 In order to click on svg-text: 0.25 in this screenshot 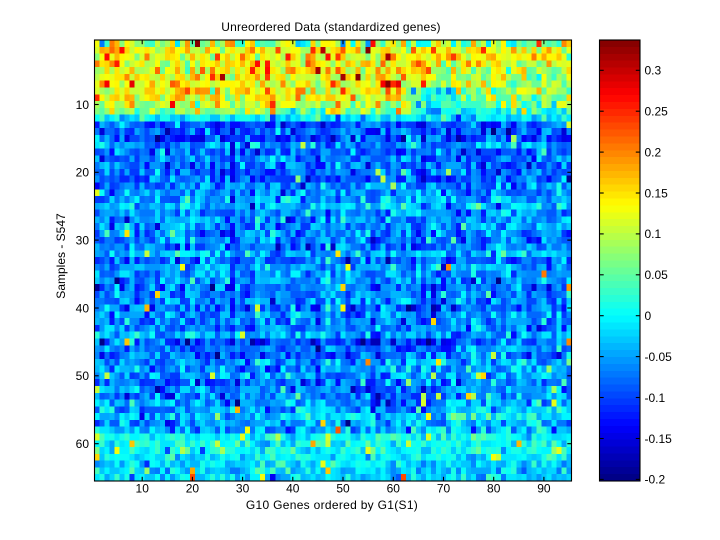, I will do `click(657, 112)`.